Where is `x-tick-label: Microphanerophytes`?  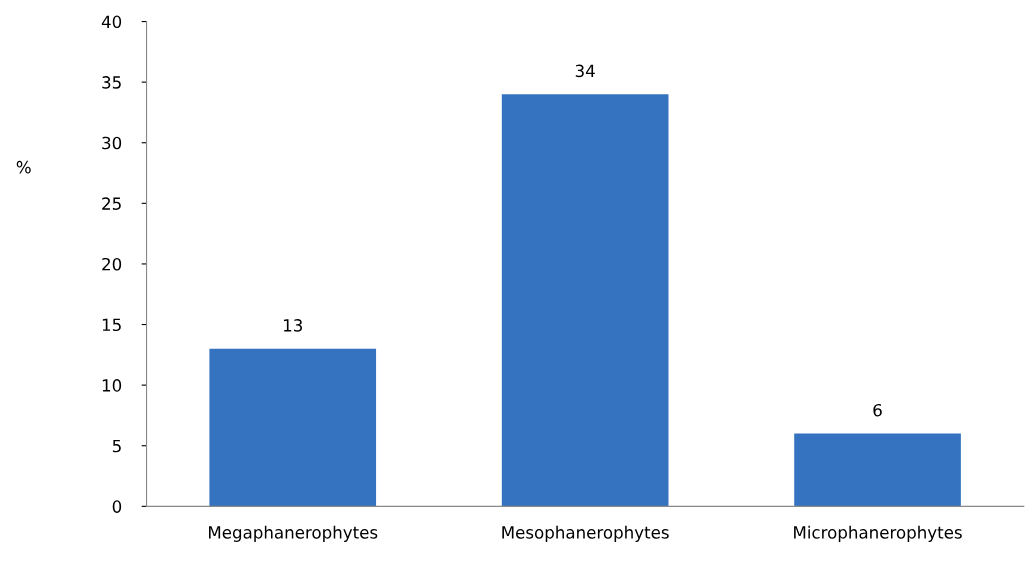 x-tick-label: Microphanerophytes is located at coordinates (878, 533).